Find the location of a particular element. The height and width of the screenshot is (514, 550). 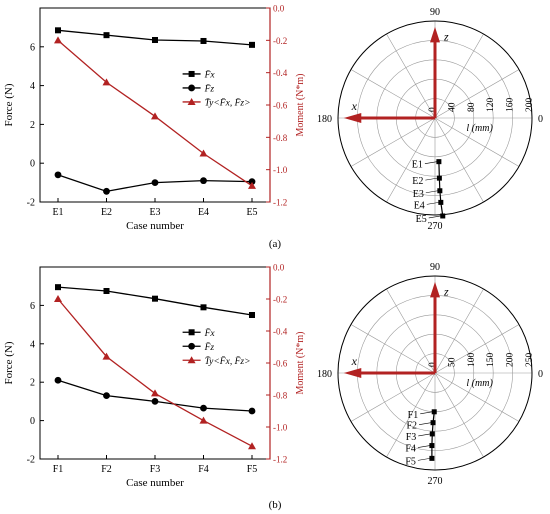

a-line-y2tick-label: -1.2 is located at coordinates (280, 203).